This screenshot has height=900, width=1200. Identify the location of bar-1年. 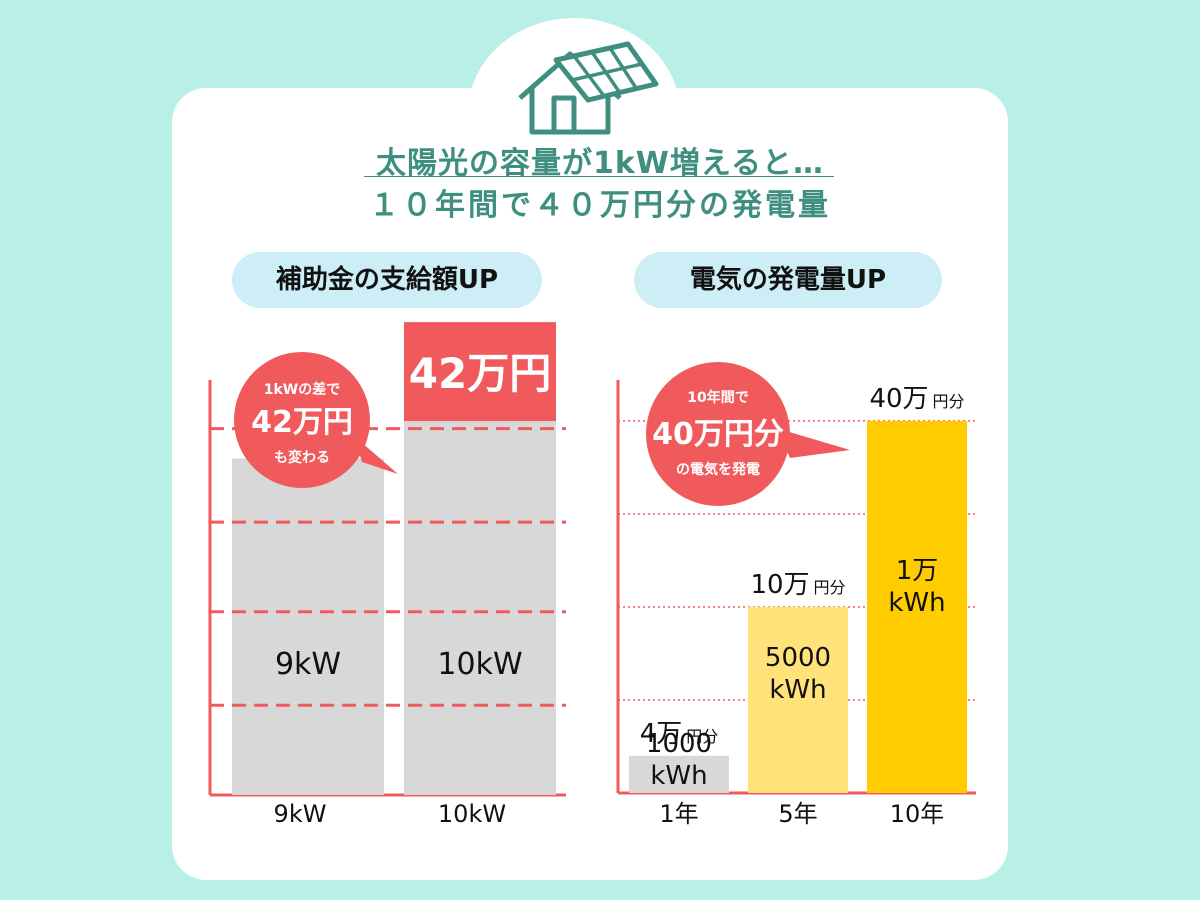
(679, 774).